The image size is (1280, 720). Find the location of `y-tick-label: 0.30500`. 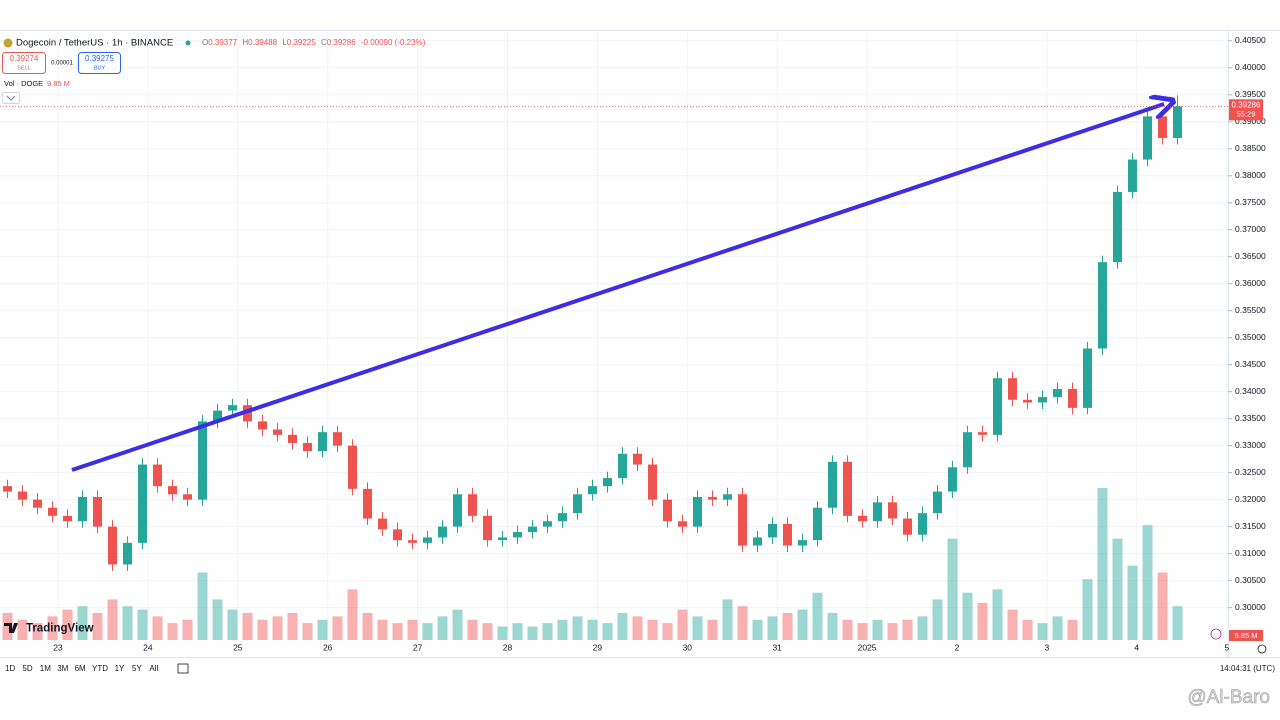

y-tick-label: 0.30500 is located at coordinates (1250, 580).